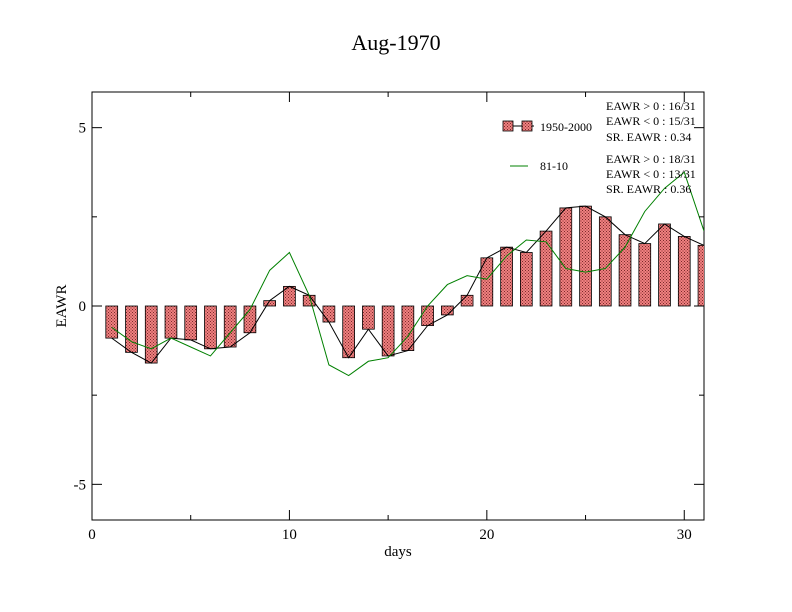 This screenshot has width=792, height=612. Describe the element at coordinates (395, 42) in the screenshot. I see `chart-title: Aug-1970` at that location.